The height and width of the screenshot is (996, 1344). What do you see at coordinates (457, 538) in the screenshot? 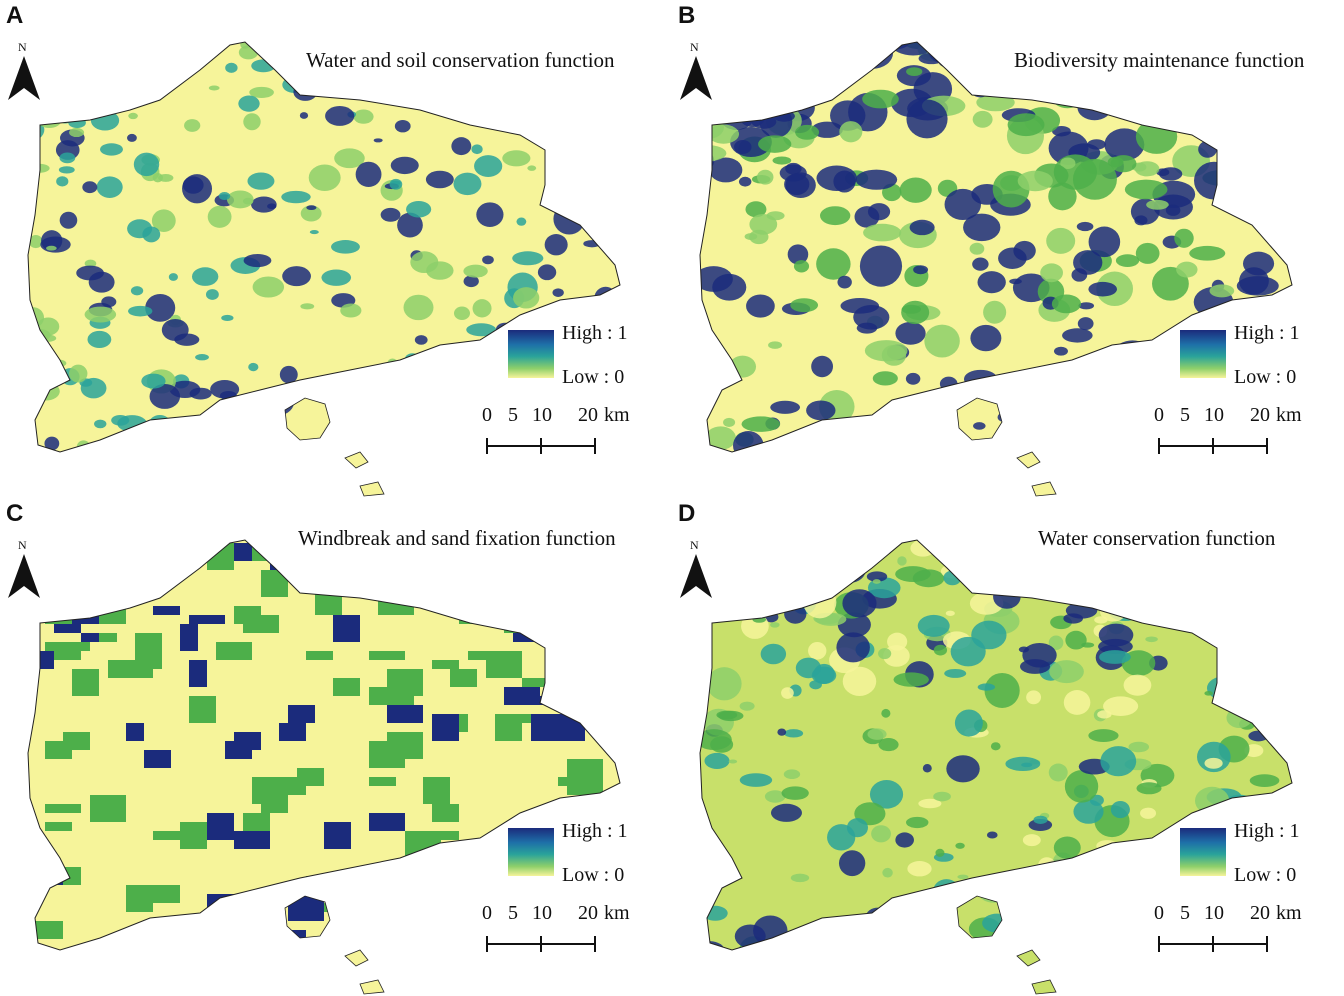
I see `panel-title: Windbreak and sand fixation function` at bounding box center [457, 538].